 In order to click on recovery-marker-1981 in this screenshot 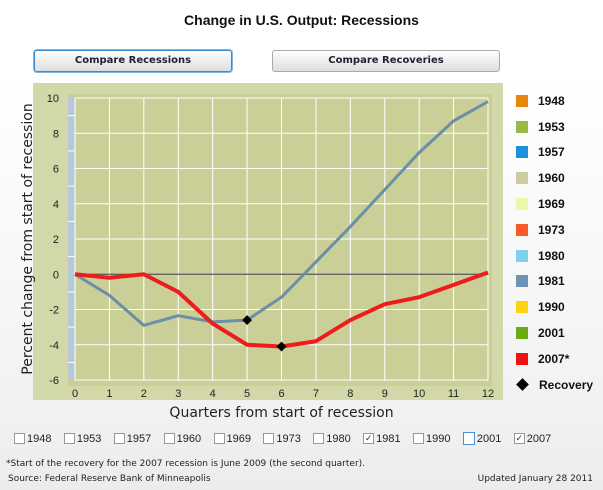, I will do `click(247, 320)`.